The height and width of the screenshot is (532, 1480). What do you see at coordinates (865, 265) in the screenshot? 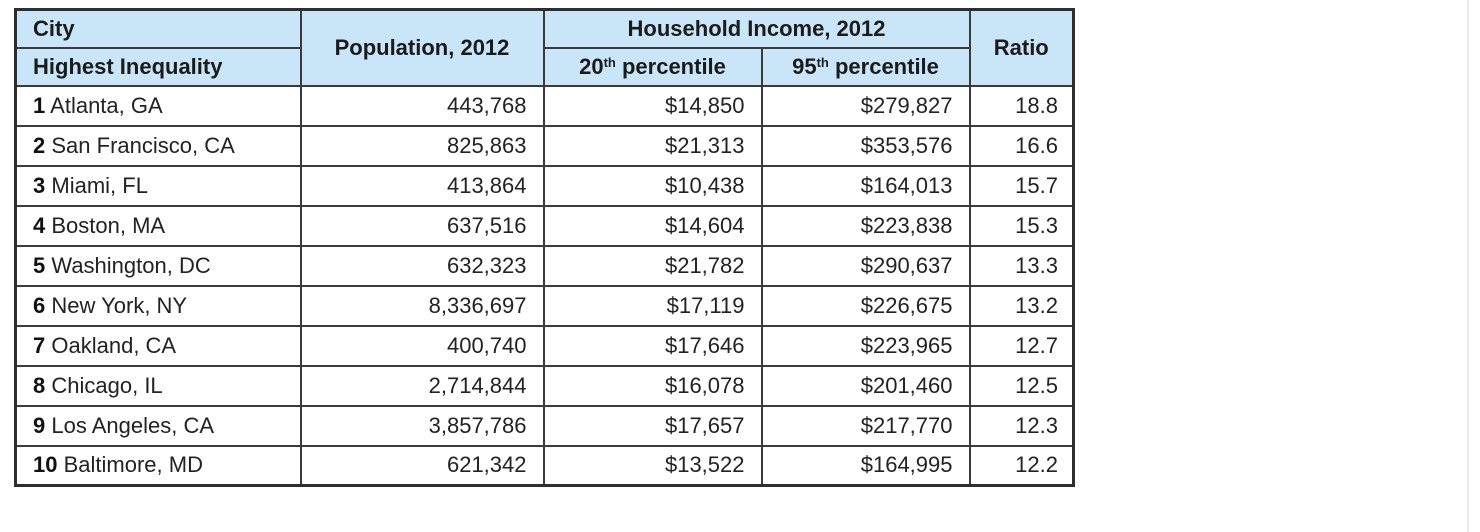
I see `income-95th-value: $290,637` at bounding box center [865, 265].